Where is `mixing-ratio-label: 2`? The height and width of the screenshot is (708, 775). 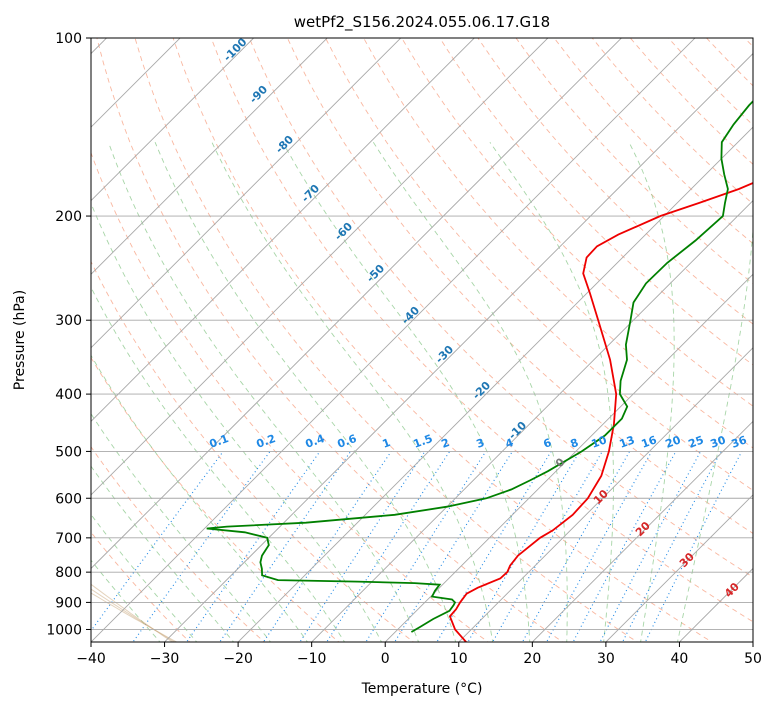 mixing-ratio-label: 2 is located at coordinates (446, 443).